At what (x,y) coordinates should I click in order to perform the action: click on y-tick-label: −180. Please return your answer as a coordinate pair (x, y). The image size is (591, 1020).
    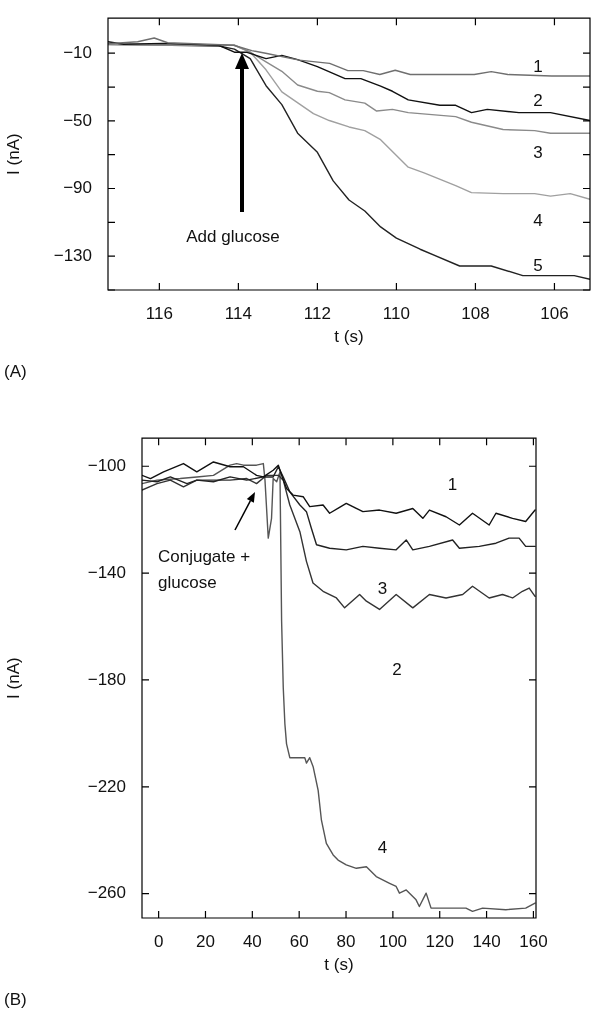
    Looking at the image, I should click on (106, 679).